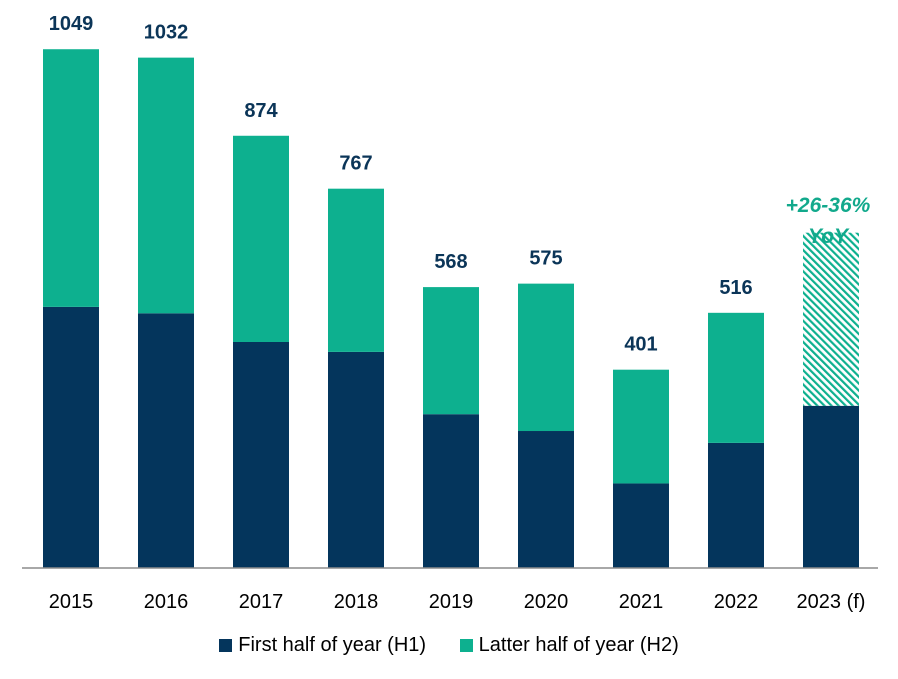  What do you see at coordinates (450, 262) in the screenshot?
I see `total-label-4: 568` at bounding box center [450, 262].